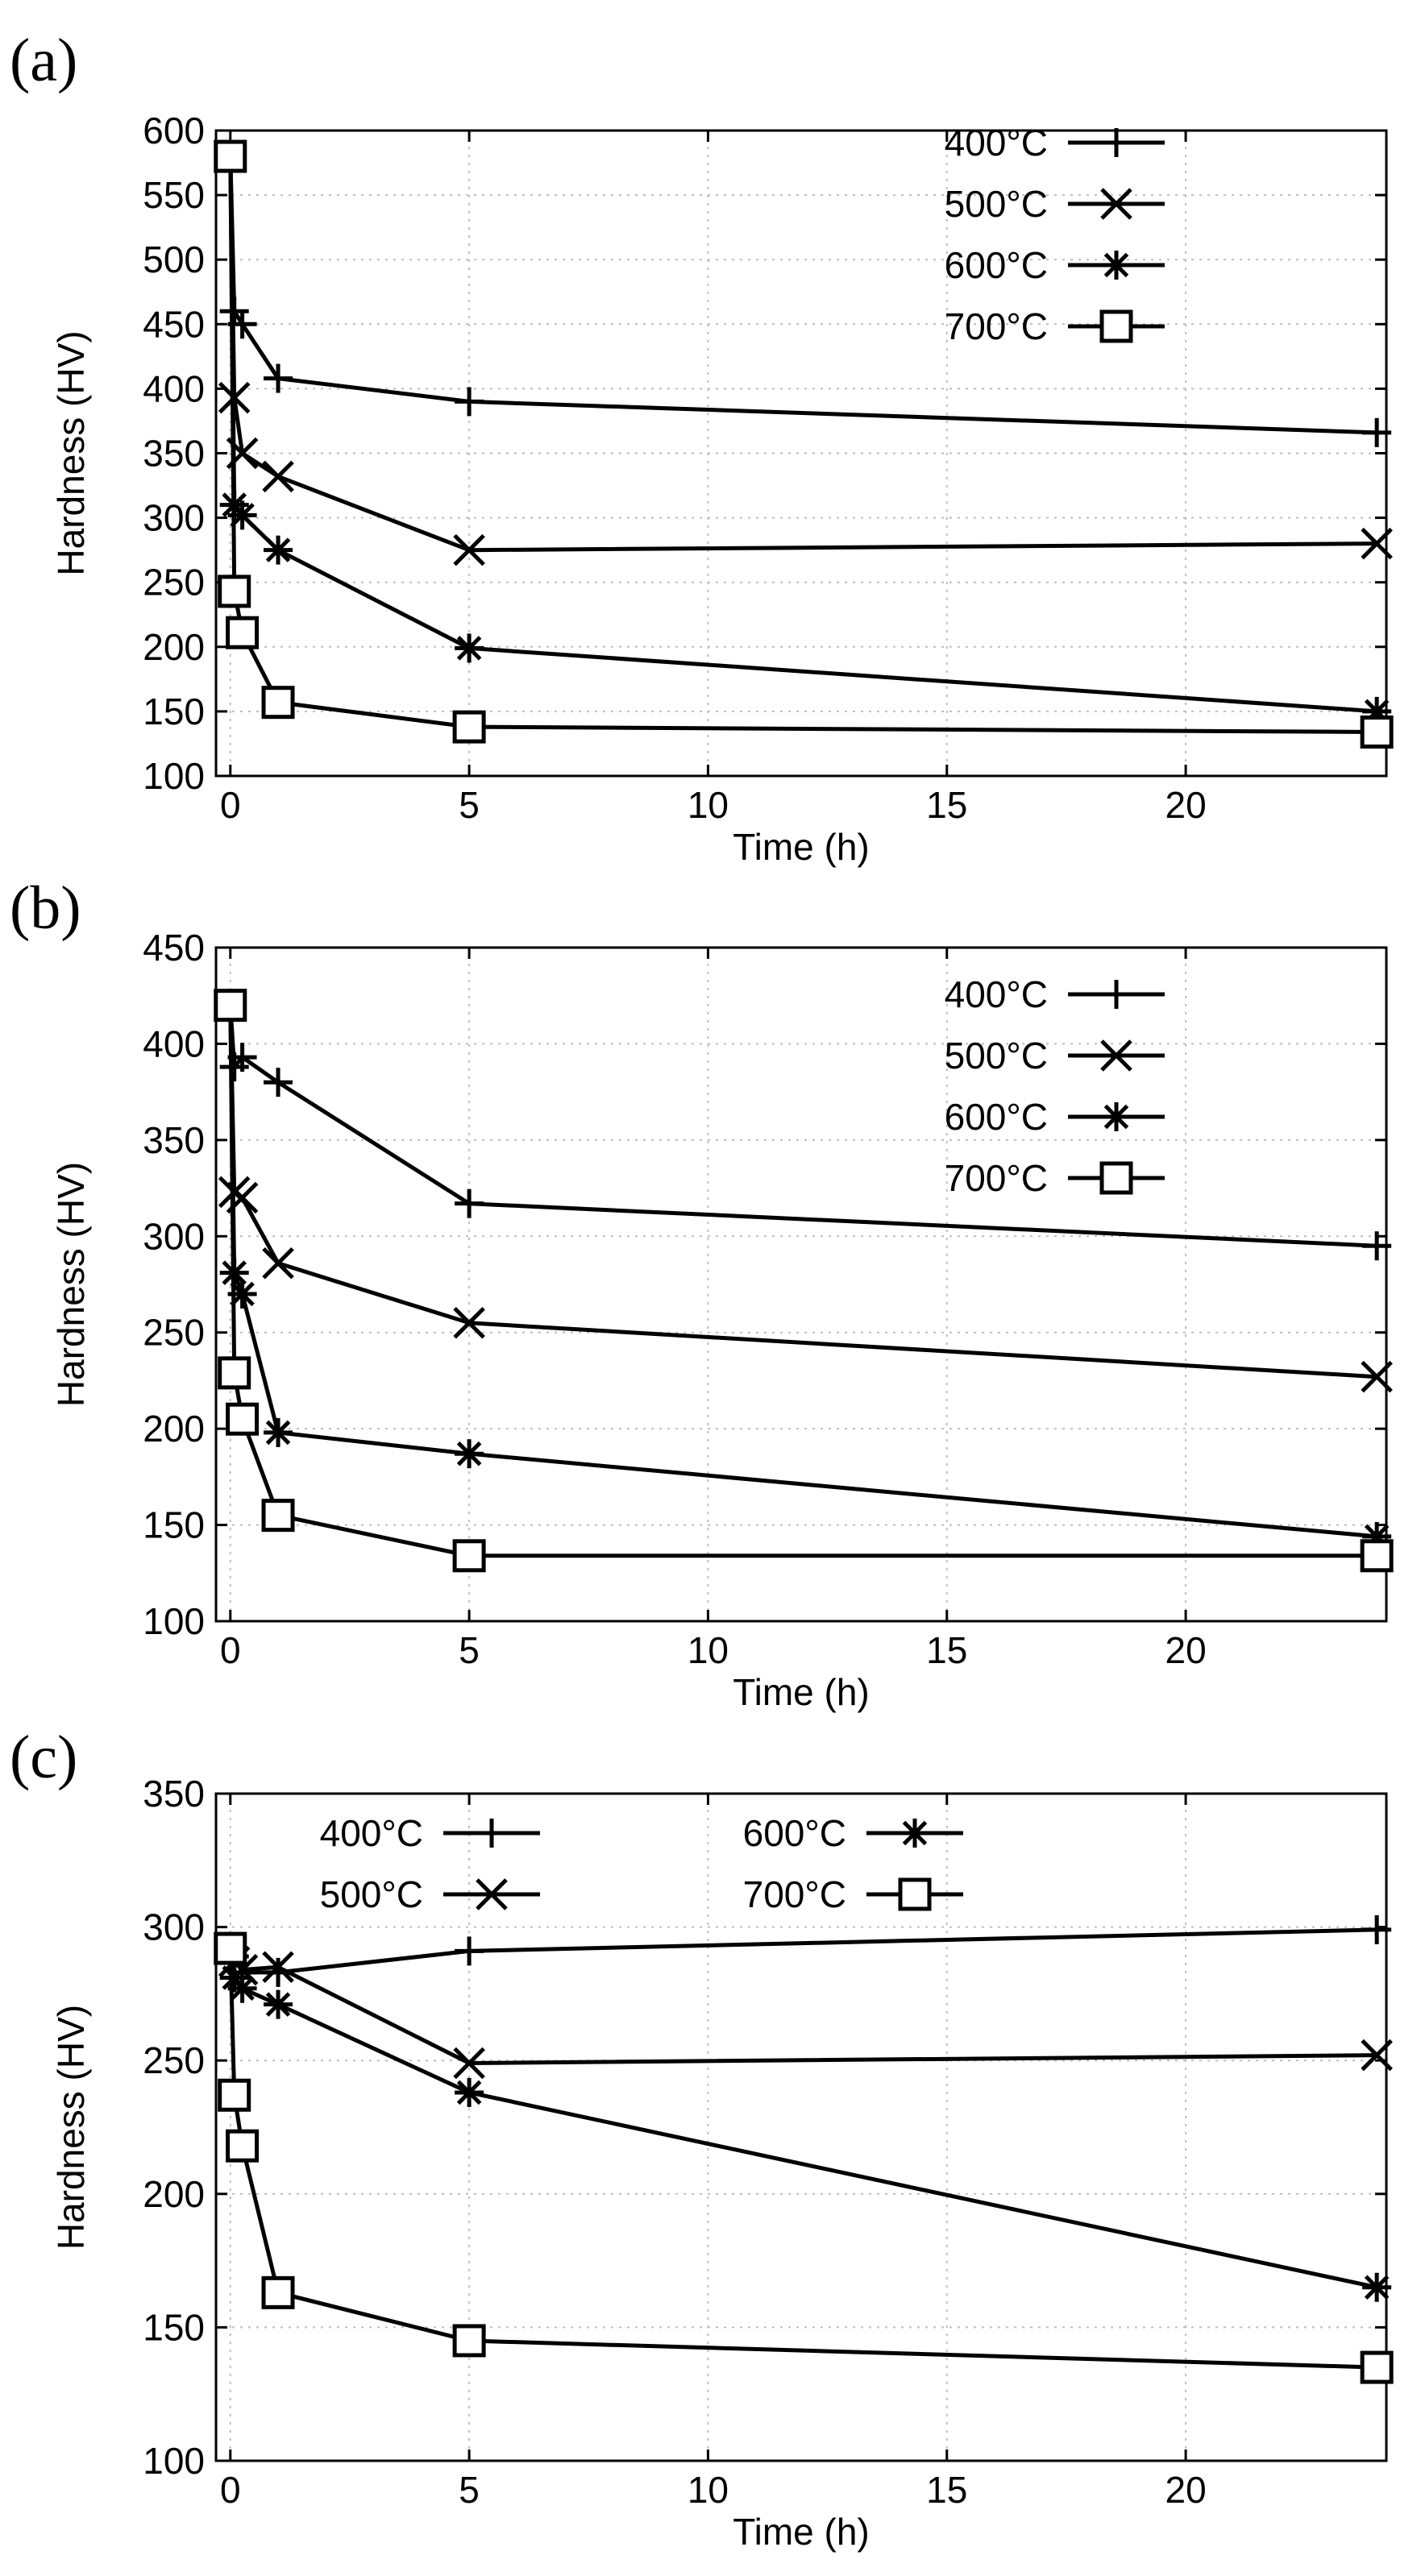 The height and width of the screenshot is (2576, 1421). What do you see at coordinates (43, 1757) in the screenshot?
I see `panel-label: (c)` at bounding box center [43, 1757].